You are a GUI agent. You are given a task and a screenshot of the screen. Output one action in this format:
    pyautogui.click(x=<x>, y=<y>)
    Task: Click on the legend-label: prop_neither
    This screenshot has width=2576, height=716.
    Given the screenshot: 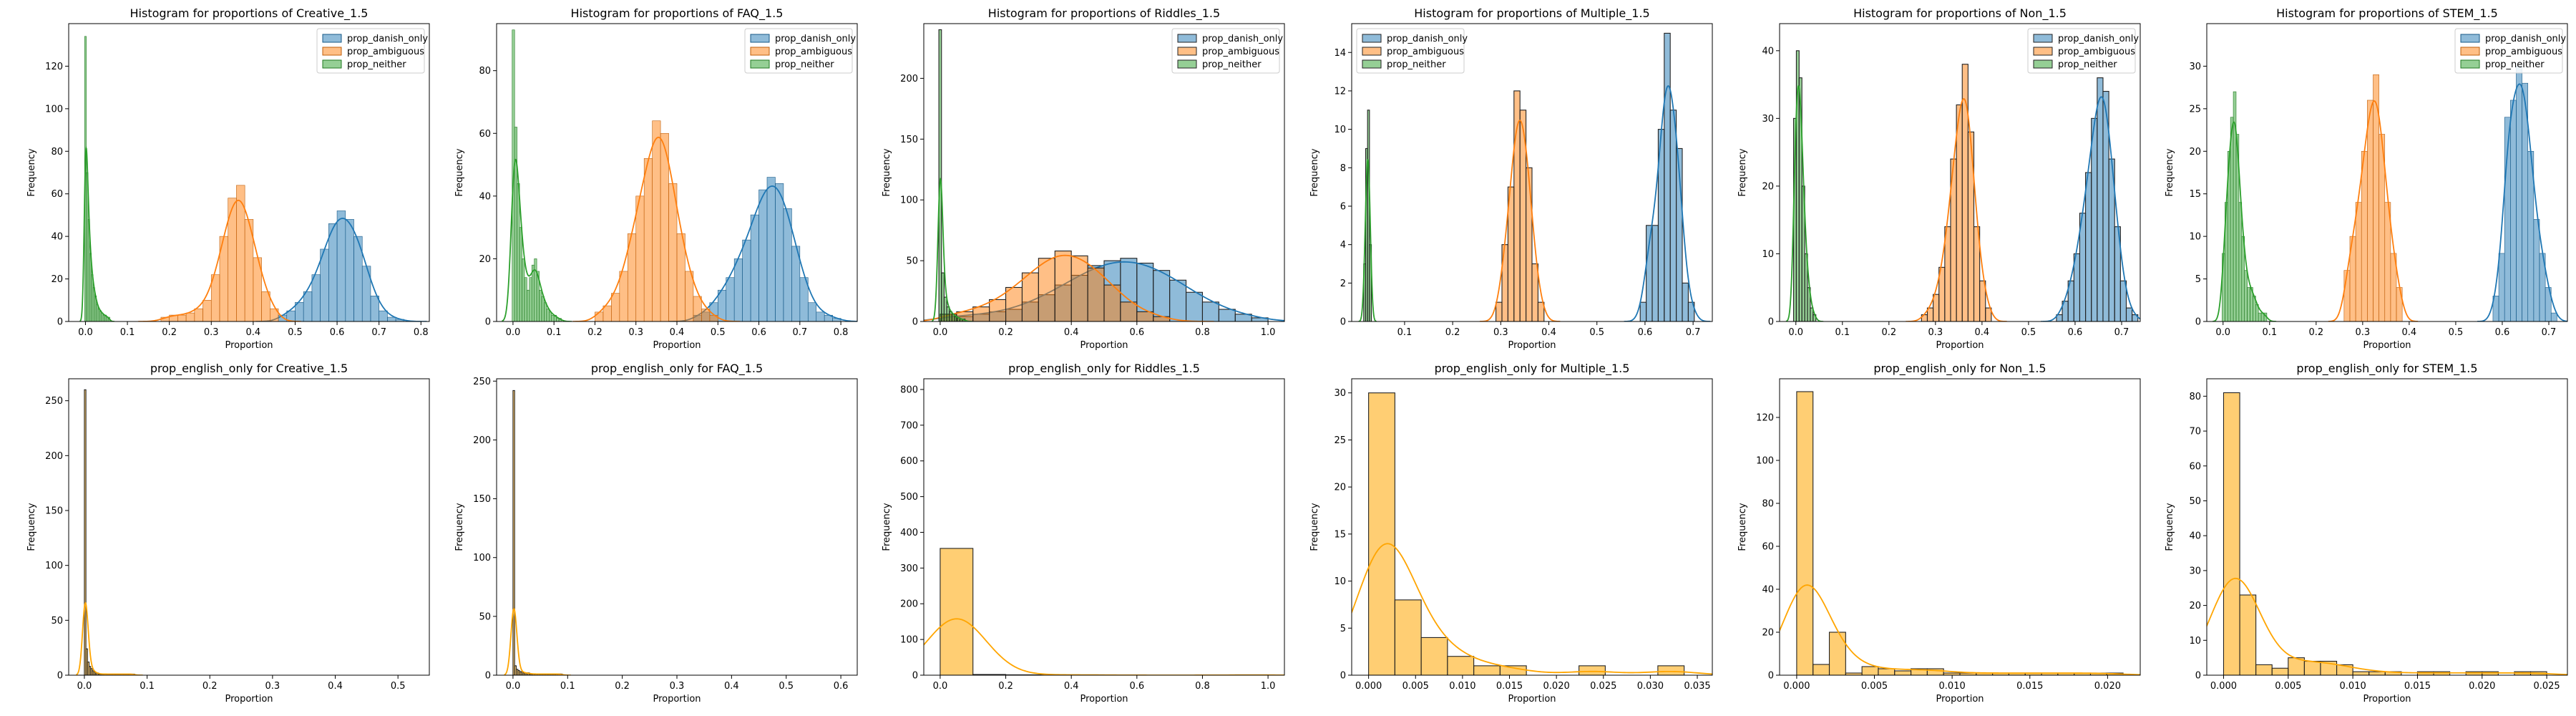 What is the action you would take?
    pyautogui.click(x=1416, y=64)
    